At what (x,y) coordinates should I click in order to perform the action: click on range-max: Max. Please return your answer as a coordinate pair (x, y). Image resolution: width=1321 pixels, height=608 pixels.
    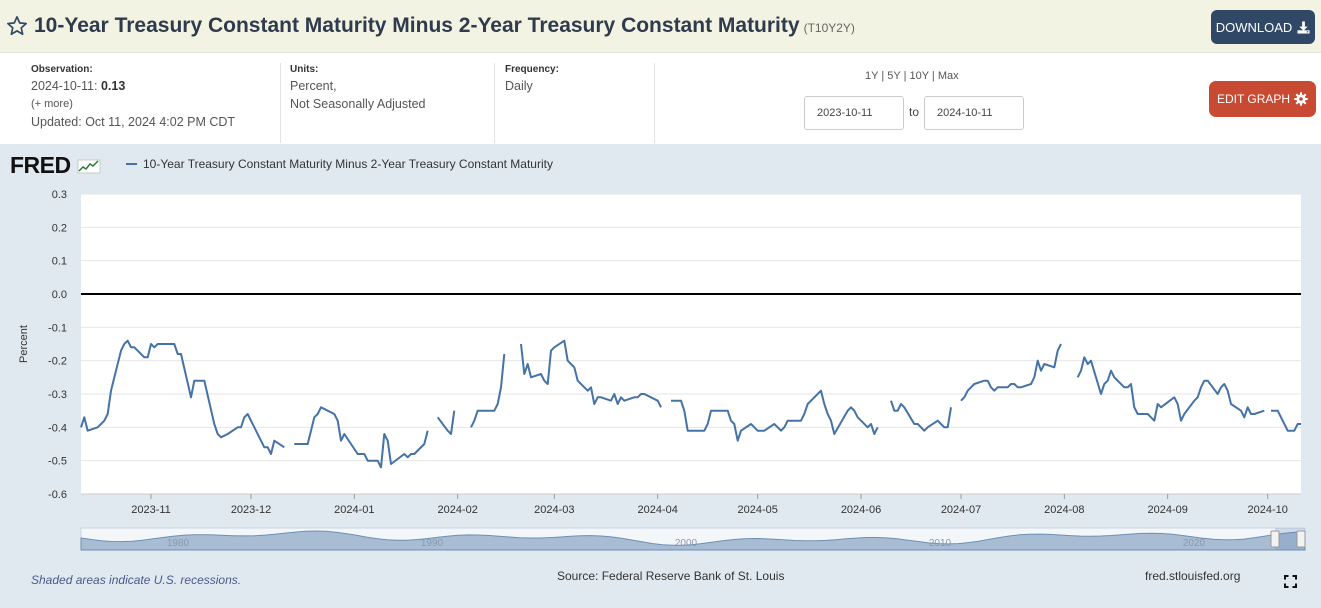
    Looking at the image, I should click on (948, 76).